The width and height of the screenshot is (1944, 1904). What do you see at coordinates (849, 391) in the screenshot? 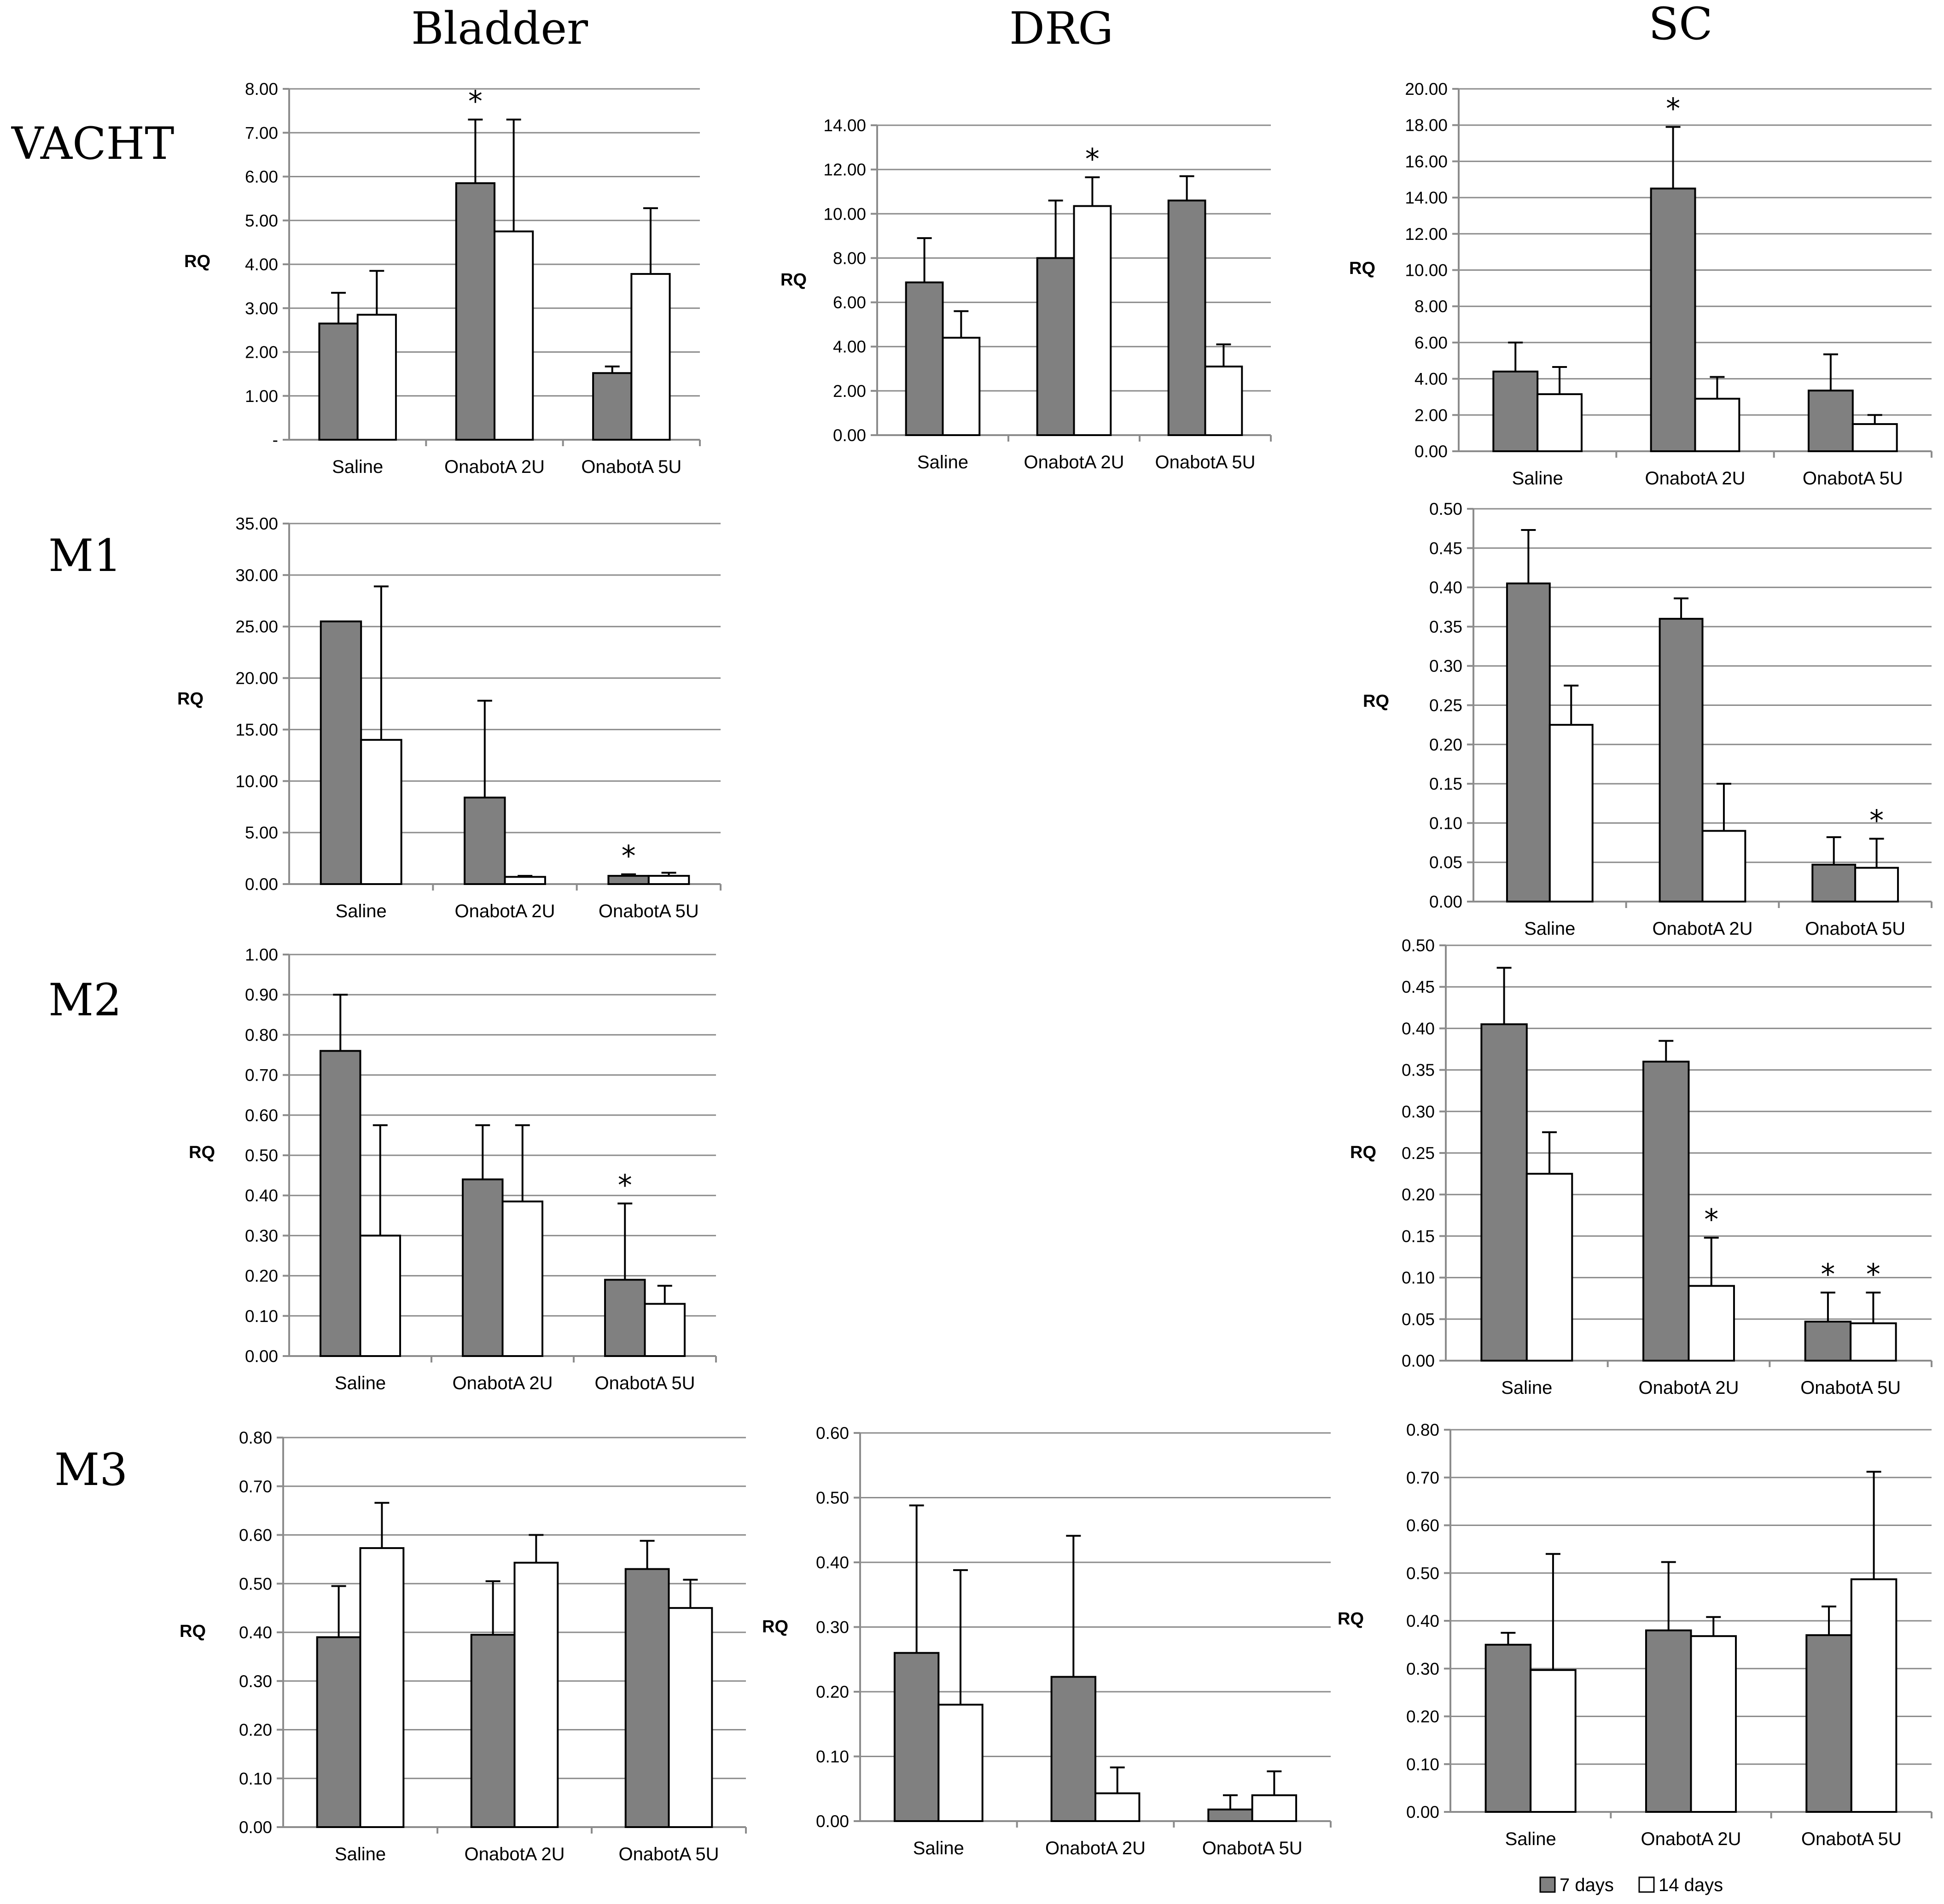
I see `y-tick-label: 2.00` at bounding box center [849, 391].